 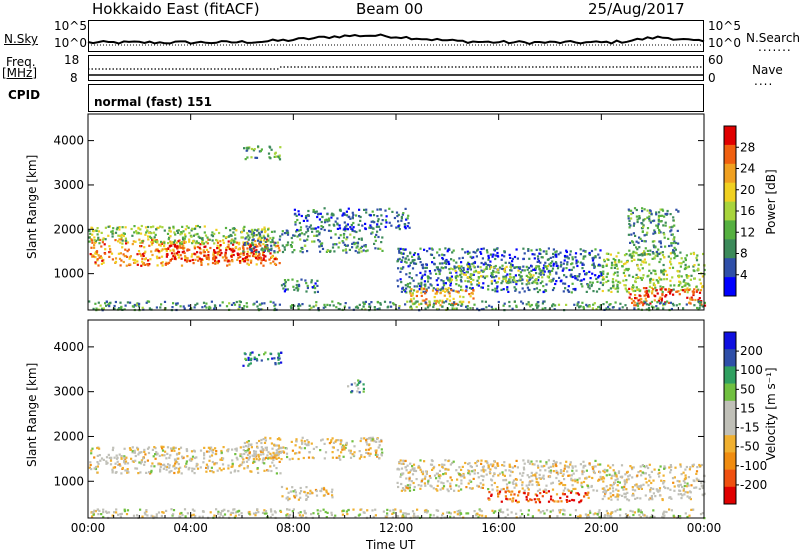 What do you see at coordinates (747, 147) in the screenshot?
I see `power-colorbar-tick-label: 28` at bounding box center [747, 147].